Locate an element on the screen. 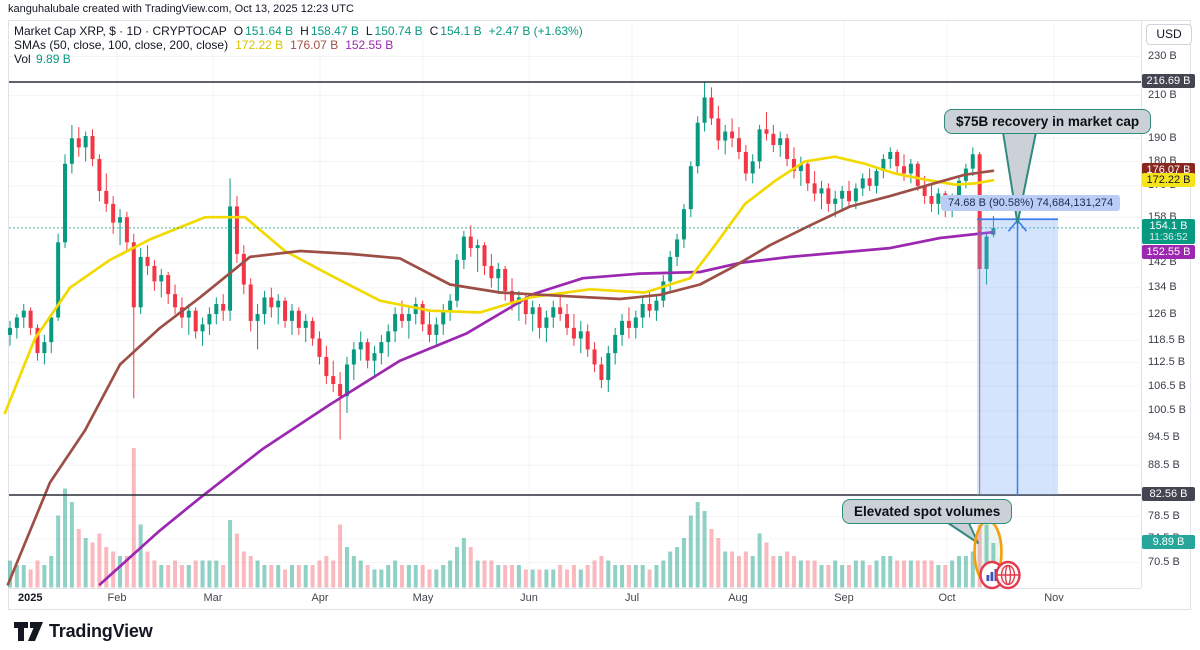  ohlc-key: O is located at coordinates (238, 31).